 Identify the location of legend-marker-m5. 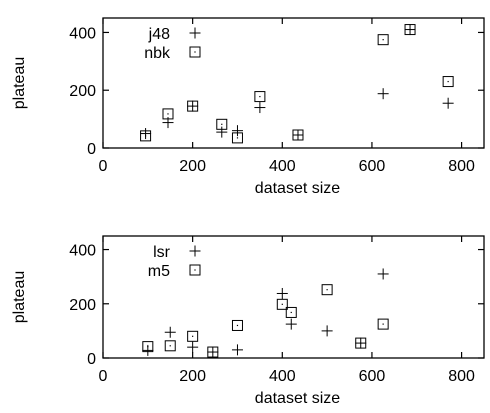
(195, 270).